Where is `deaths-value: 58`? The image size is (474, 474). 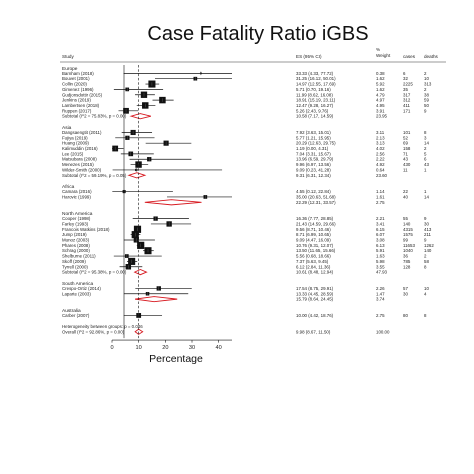
deaths-value: 58 is located at coordinates (426, 261).